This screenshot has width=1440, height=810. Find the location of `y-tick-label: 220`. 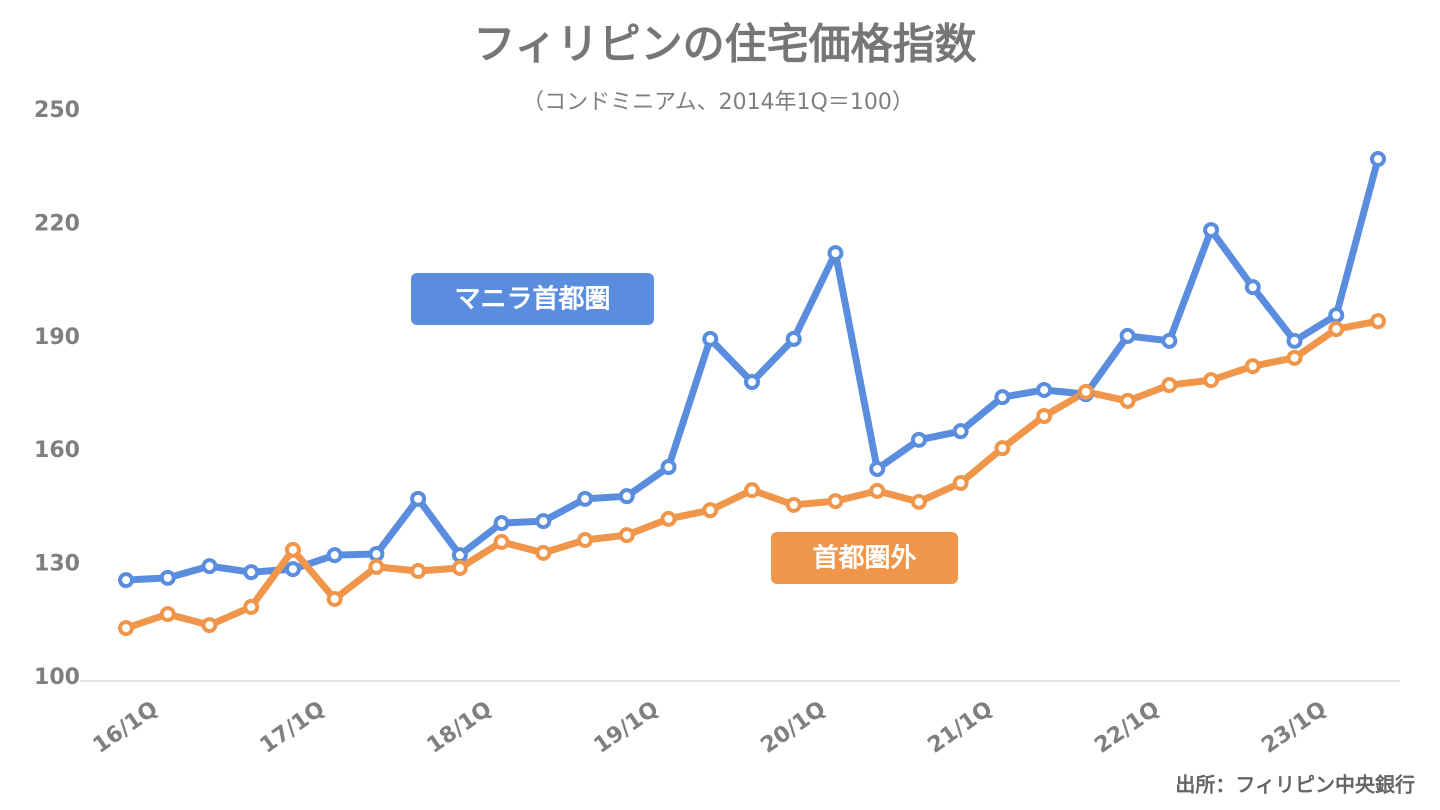

y-tick-label: 220 is located at coordinates (57, 223).